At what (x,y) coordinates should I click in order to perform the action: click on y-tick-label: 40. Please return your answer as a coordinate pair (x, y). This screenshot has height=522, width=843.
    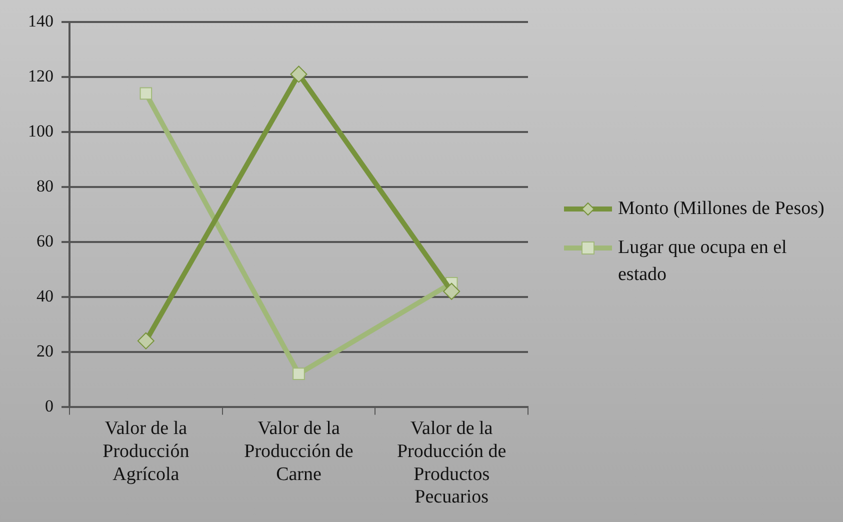
    Looking at the image, I should click on (45, 296).